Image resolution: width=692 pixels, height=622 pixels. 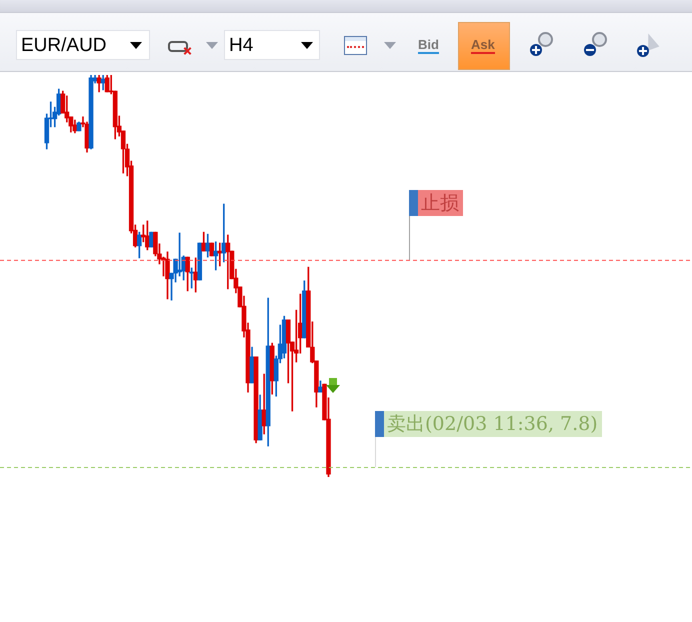 I want to click on text: Bid, so click(x=428, y=45).